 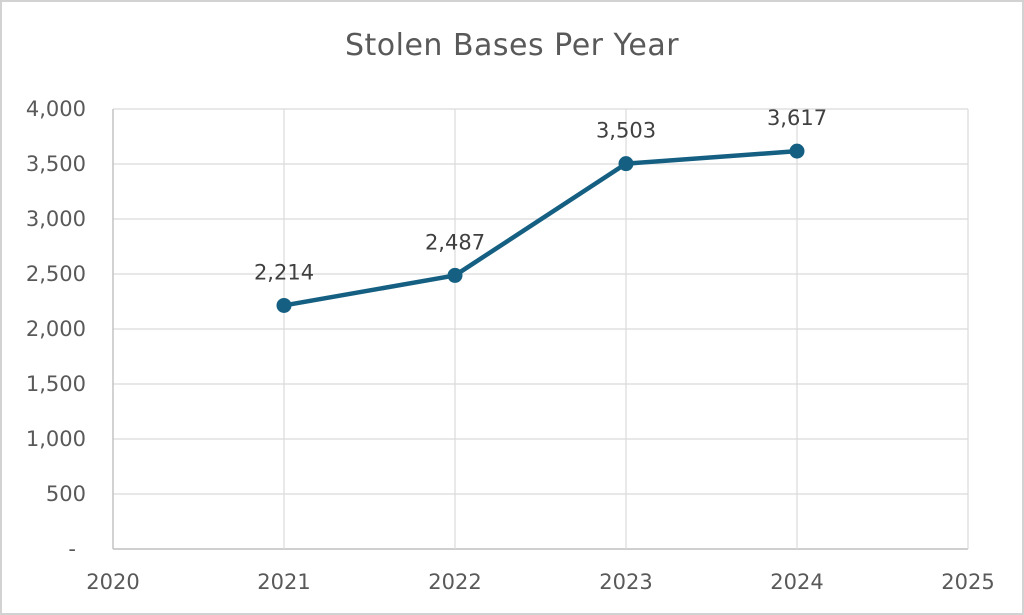 What do you see at coordinates (56, 329) in the screenshot?
I see `y-axis-tick-label: 2,000` at bounding box center [56, 329].